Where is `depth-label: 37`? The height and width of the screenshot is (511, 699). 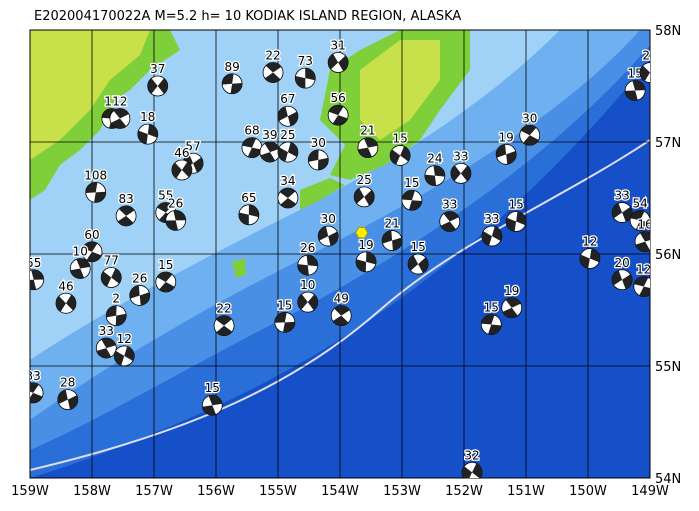 depth-label: 37 is located at coordinates (157, 69).